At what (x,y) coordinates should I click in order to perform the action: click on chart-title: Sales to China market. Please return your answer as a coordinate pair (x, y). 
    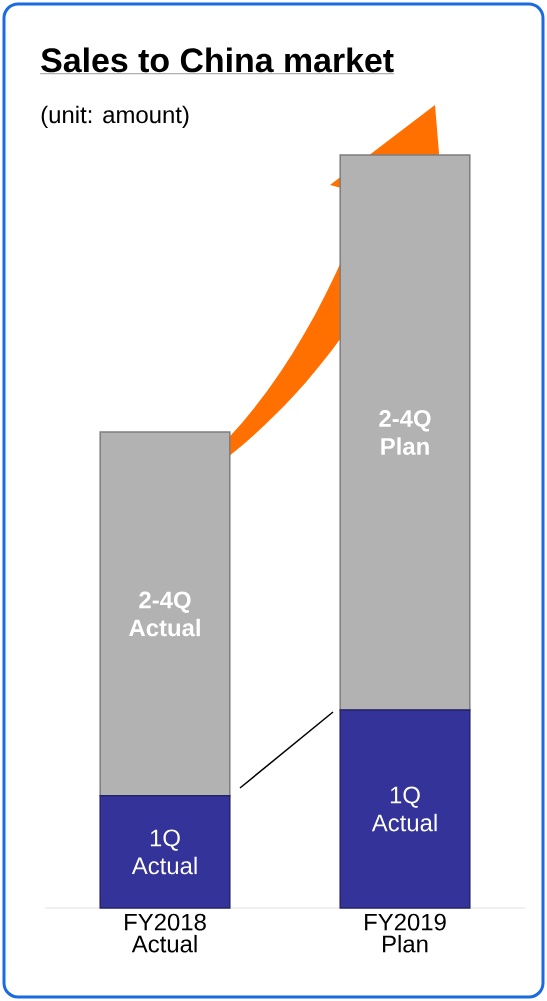
    Looking at the image, I should click on (217, 60).